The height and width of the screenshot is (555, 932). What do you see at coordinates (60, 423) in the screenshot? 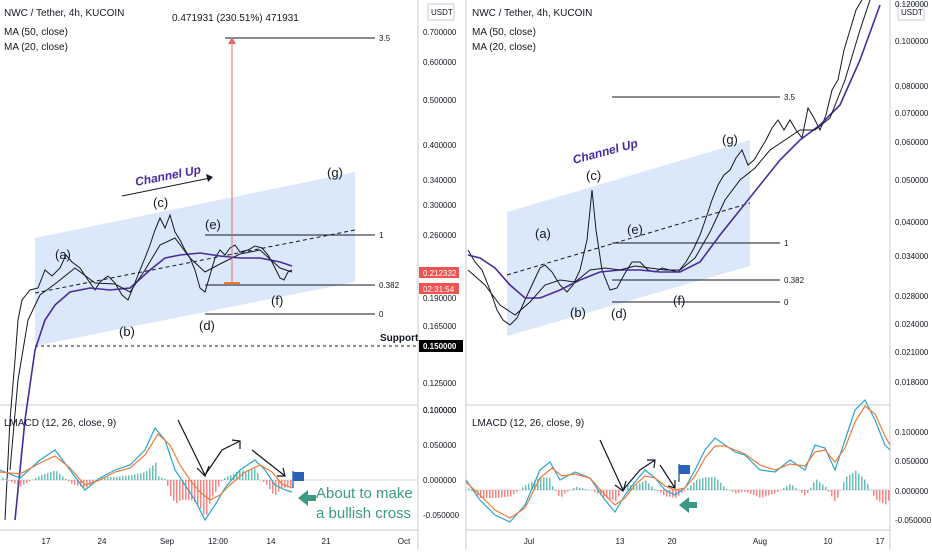
I see `left-macd-label: LMACD (12, 26, close, 9)` at bounding box center [60, 423].